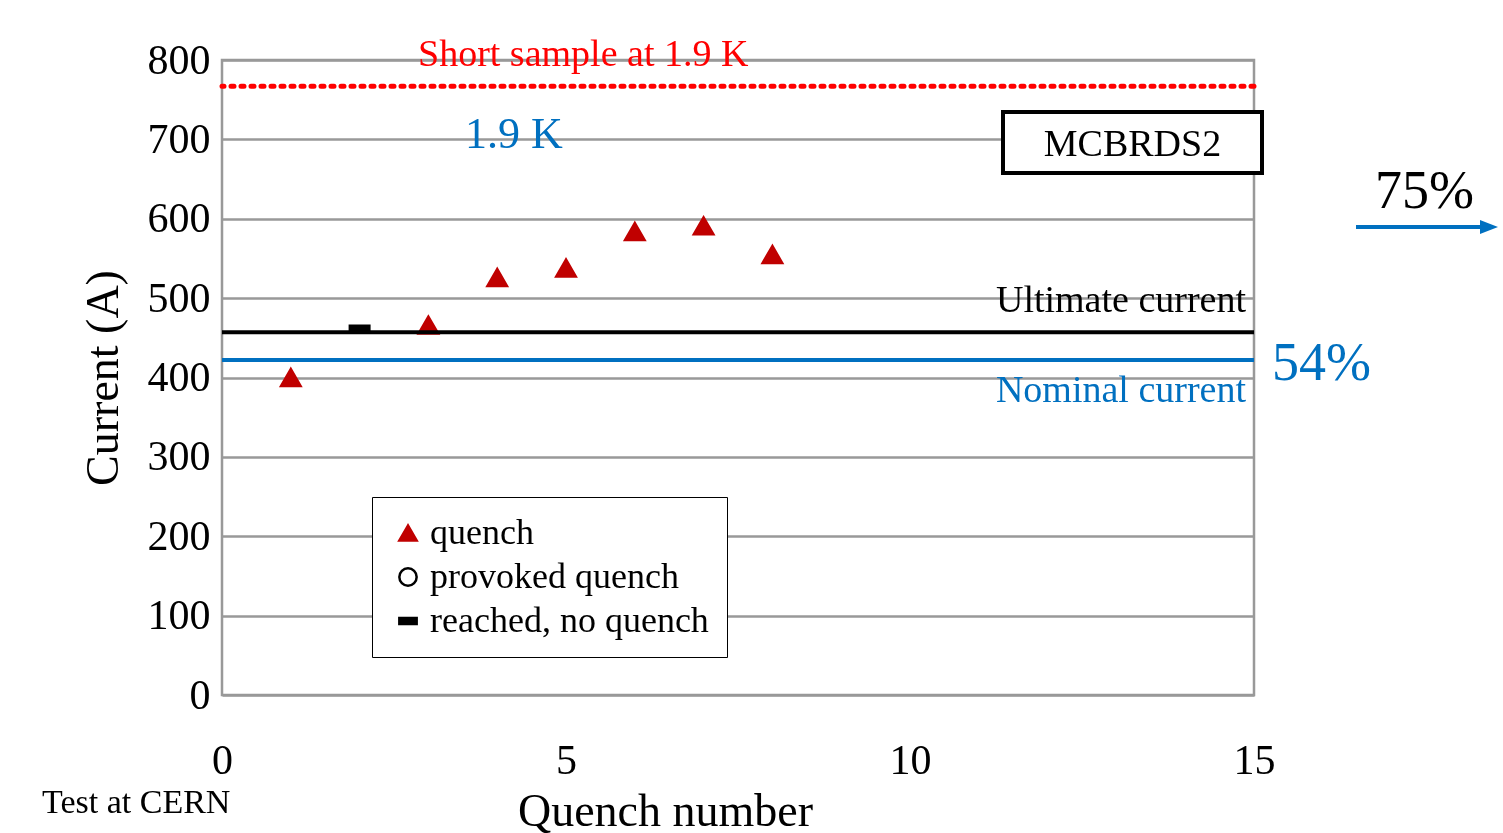 The height and width of the screenshot is (833, 1503). Describe the element at coordinates (179, 615) in the screenshot. I see `y-tick-label: 100` at that location.